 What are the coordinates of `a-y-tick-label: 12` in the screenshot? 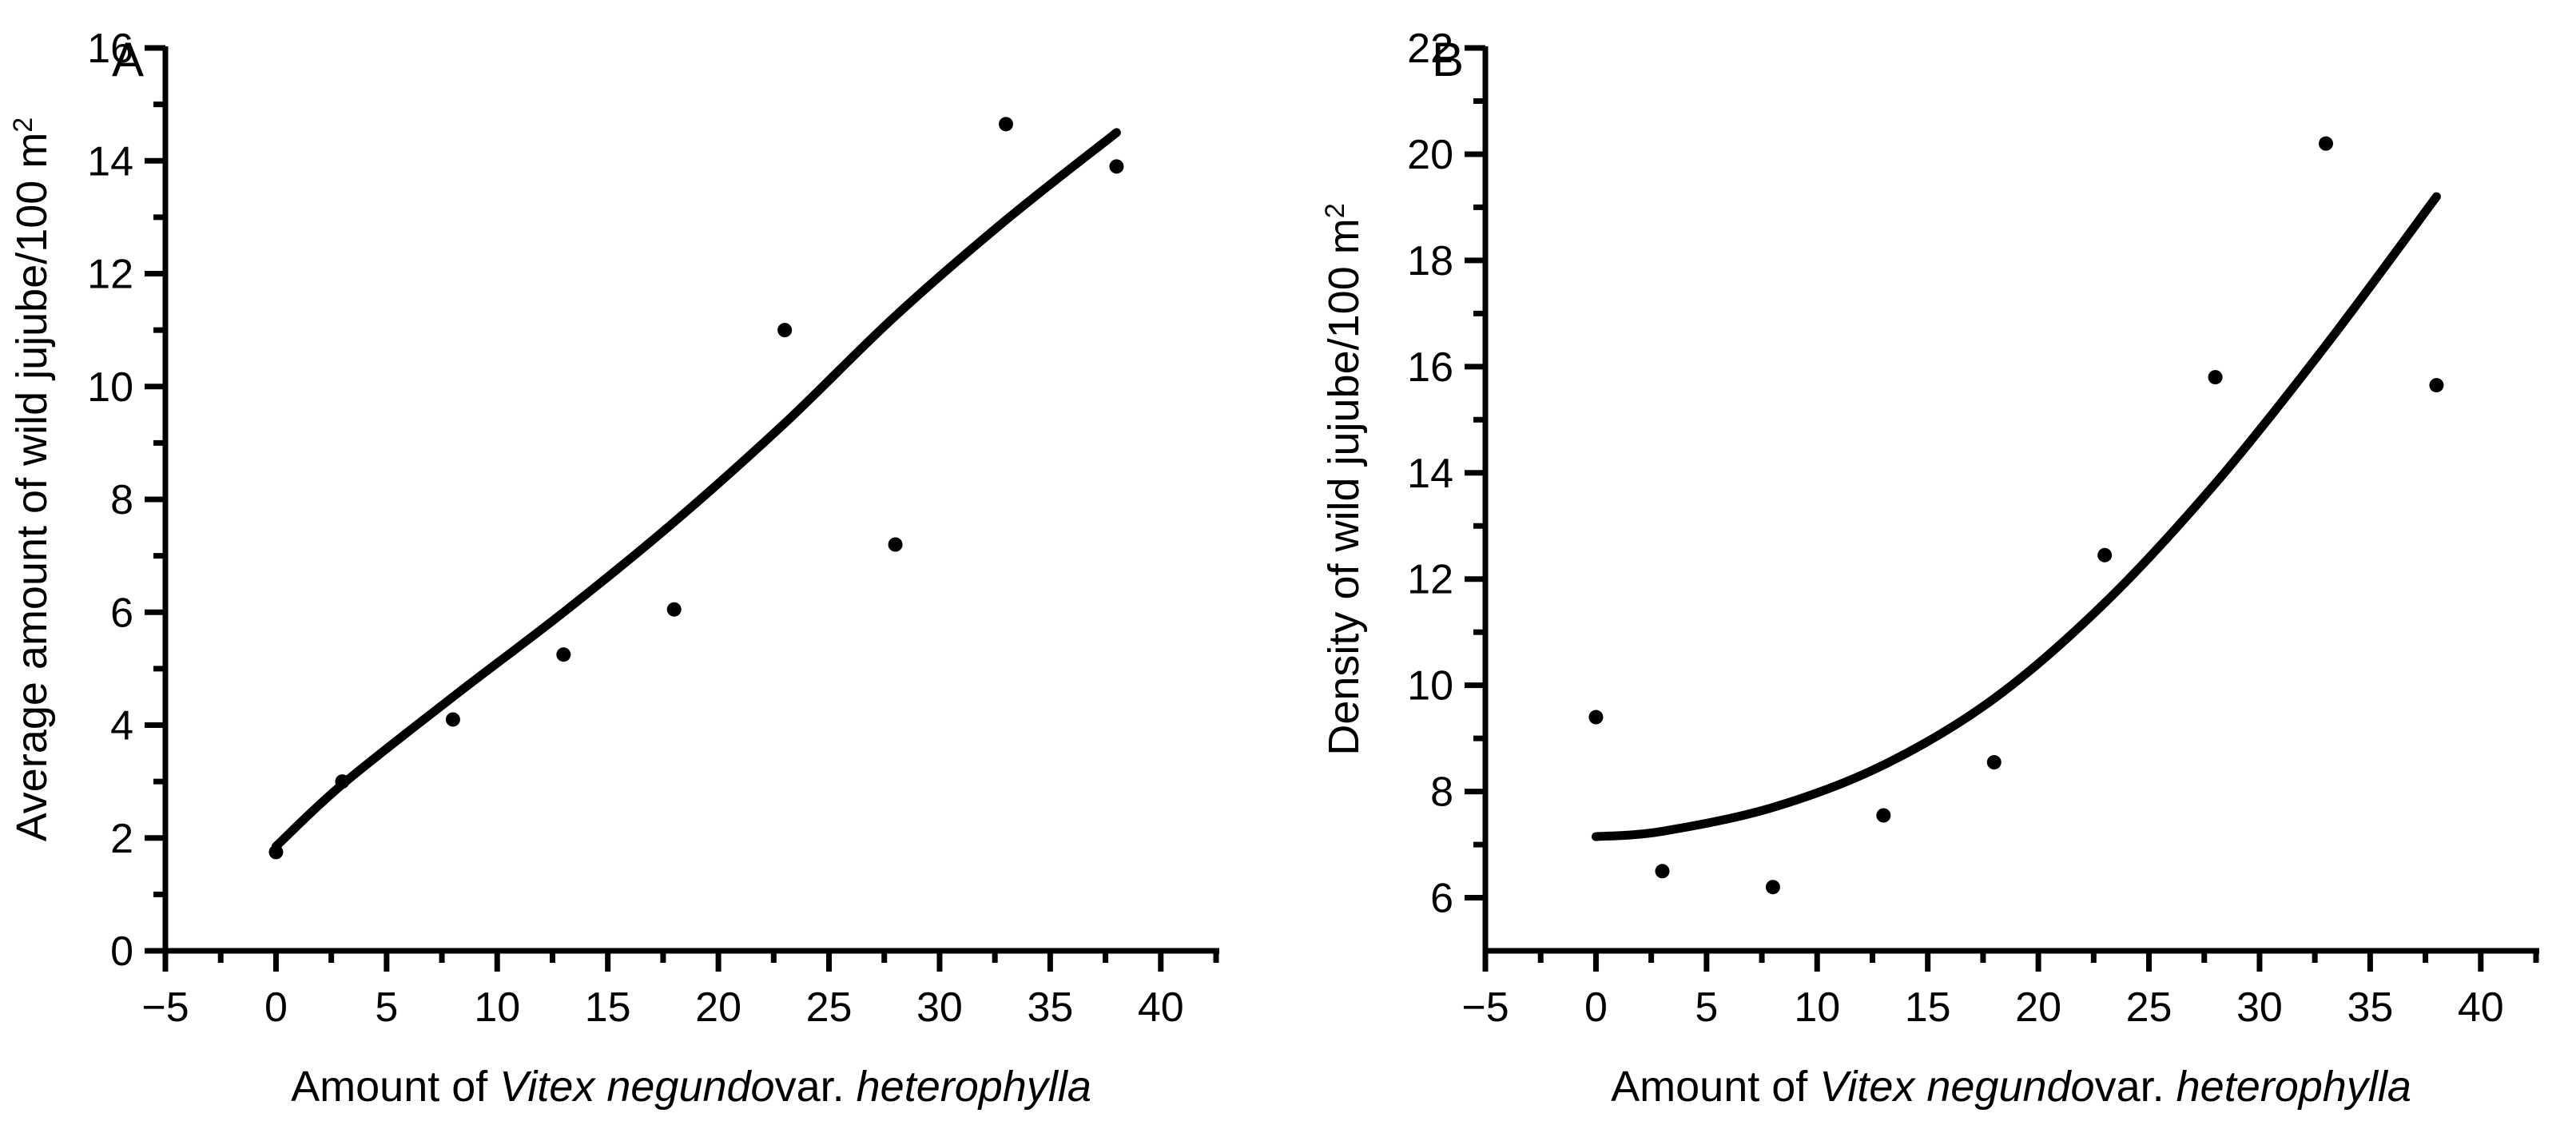 It's located at (110, 275).